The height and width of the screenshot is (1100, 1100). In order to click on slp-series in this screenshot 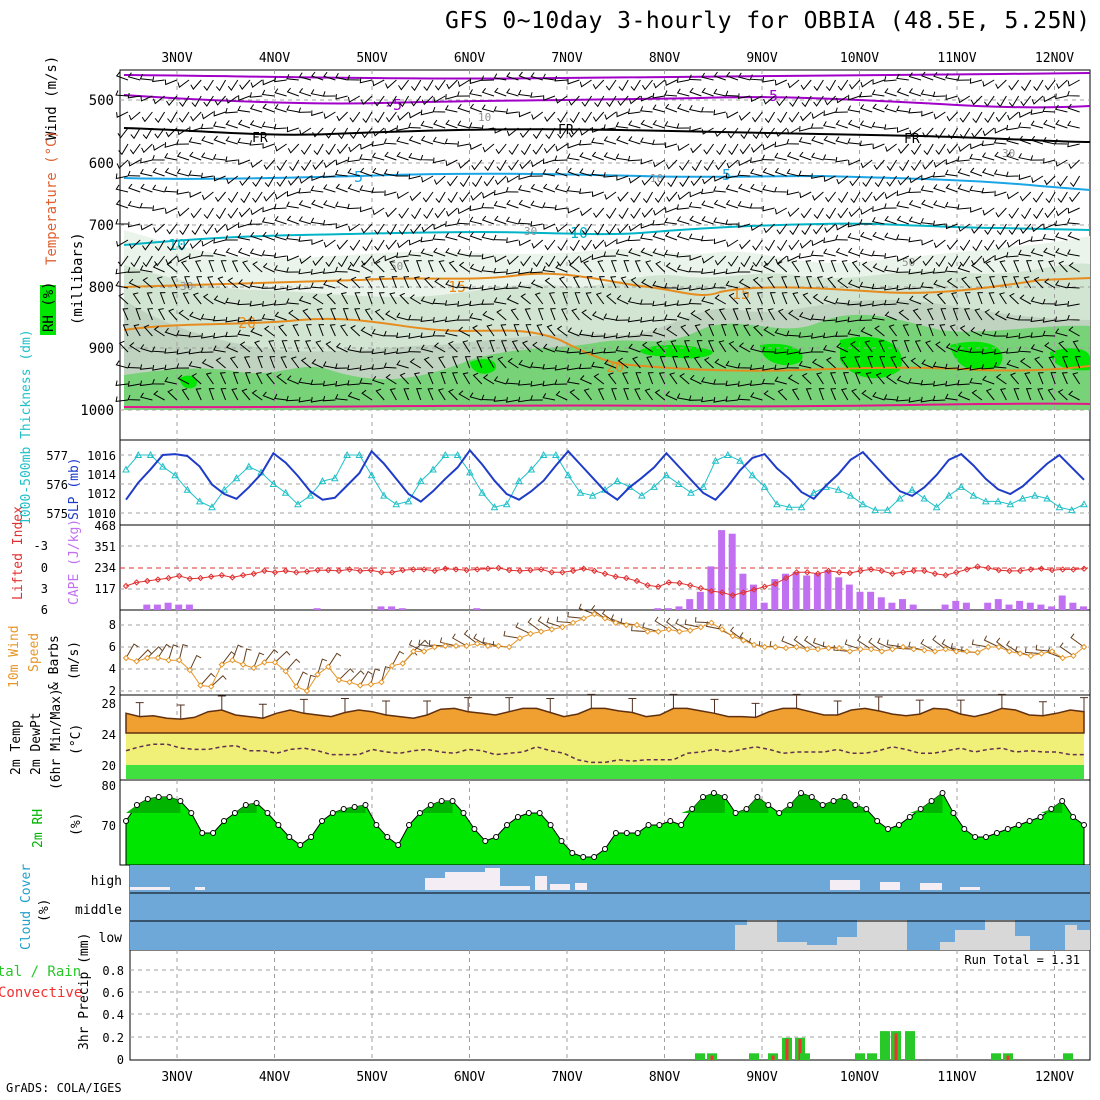, I will do `click(605, 475)`.